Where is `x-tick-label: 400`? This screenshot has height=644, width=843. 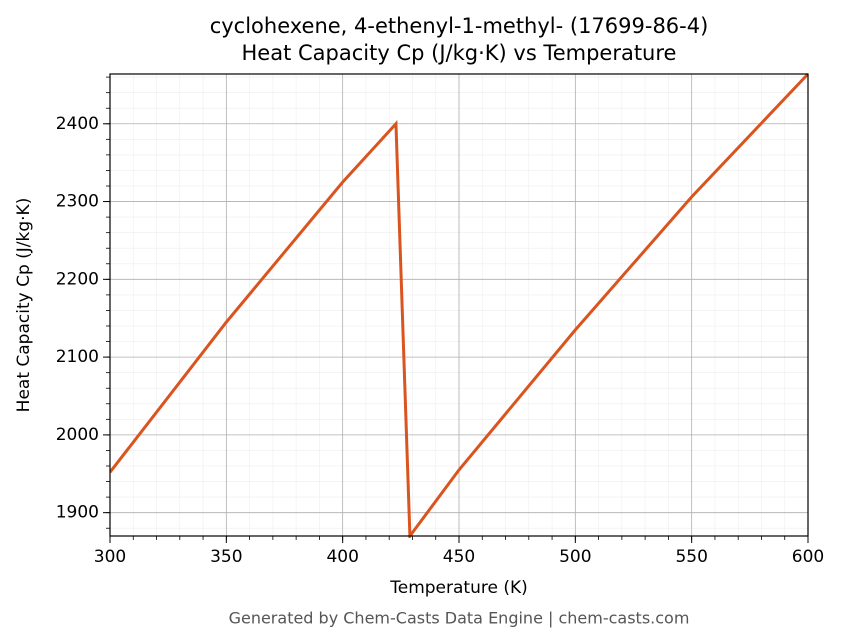 x-tick-label: 400 is located at coordinates (342, 557).